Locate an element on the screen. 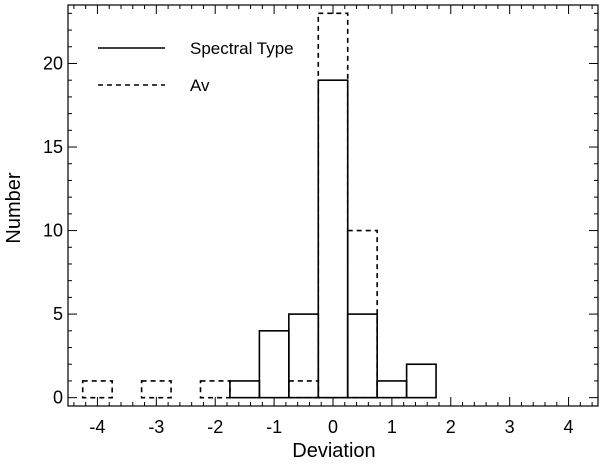  y-tick-label: 5 is located at coordinates (58, 314).